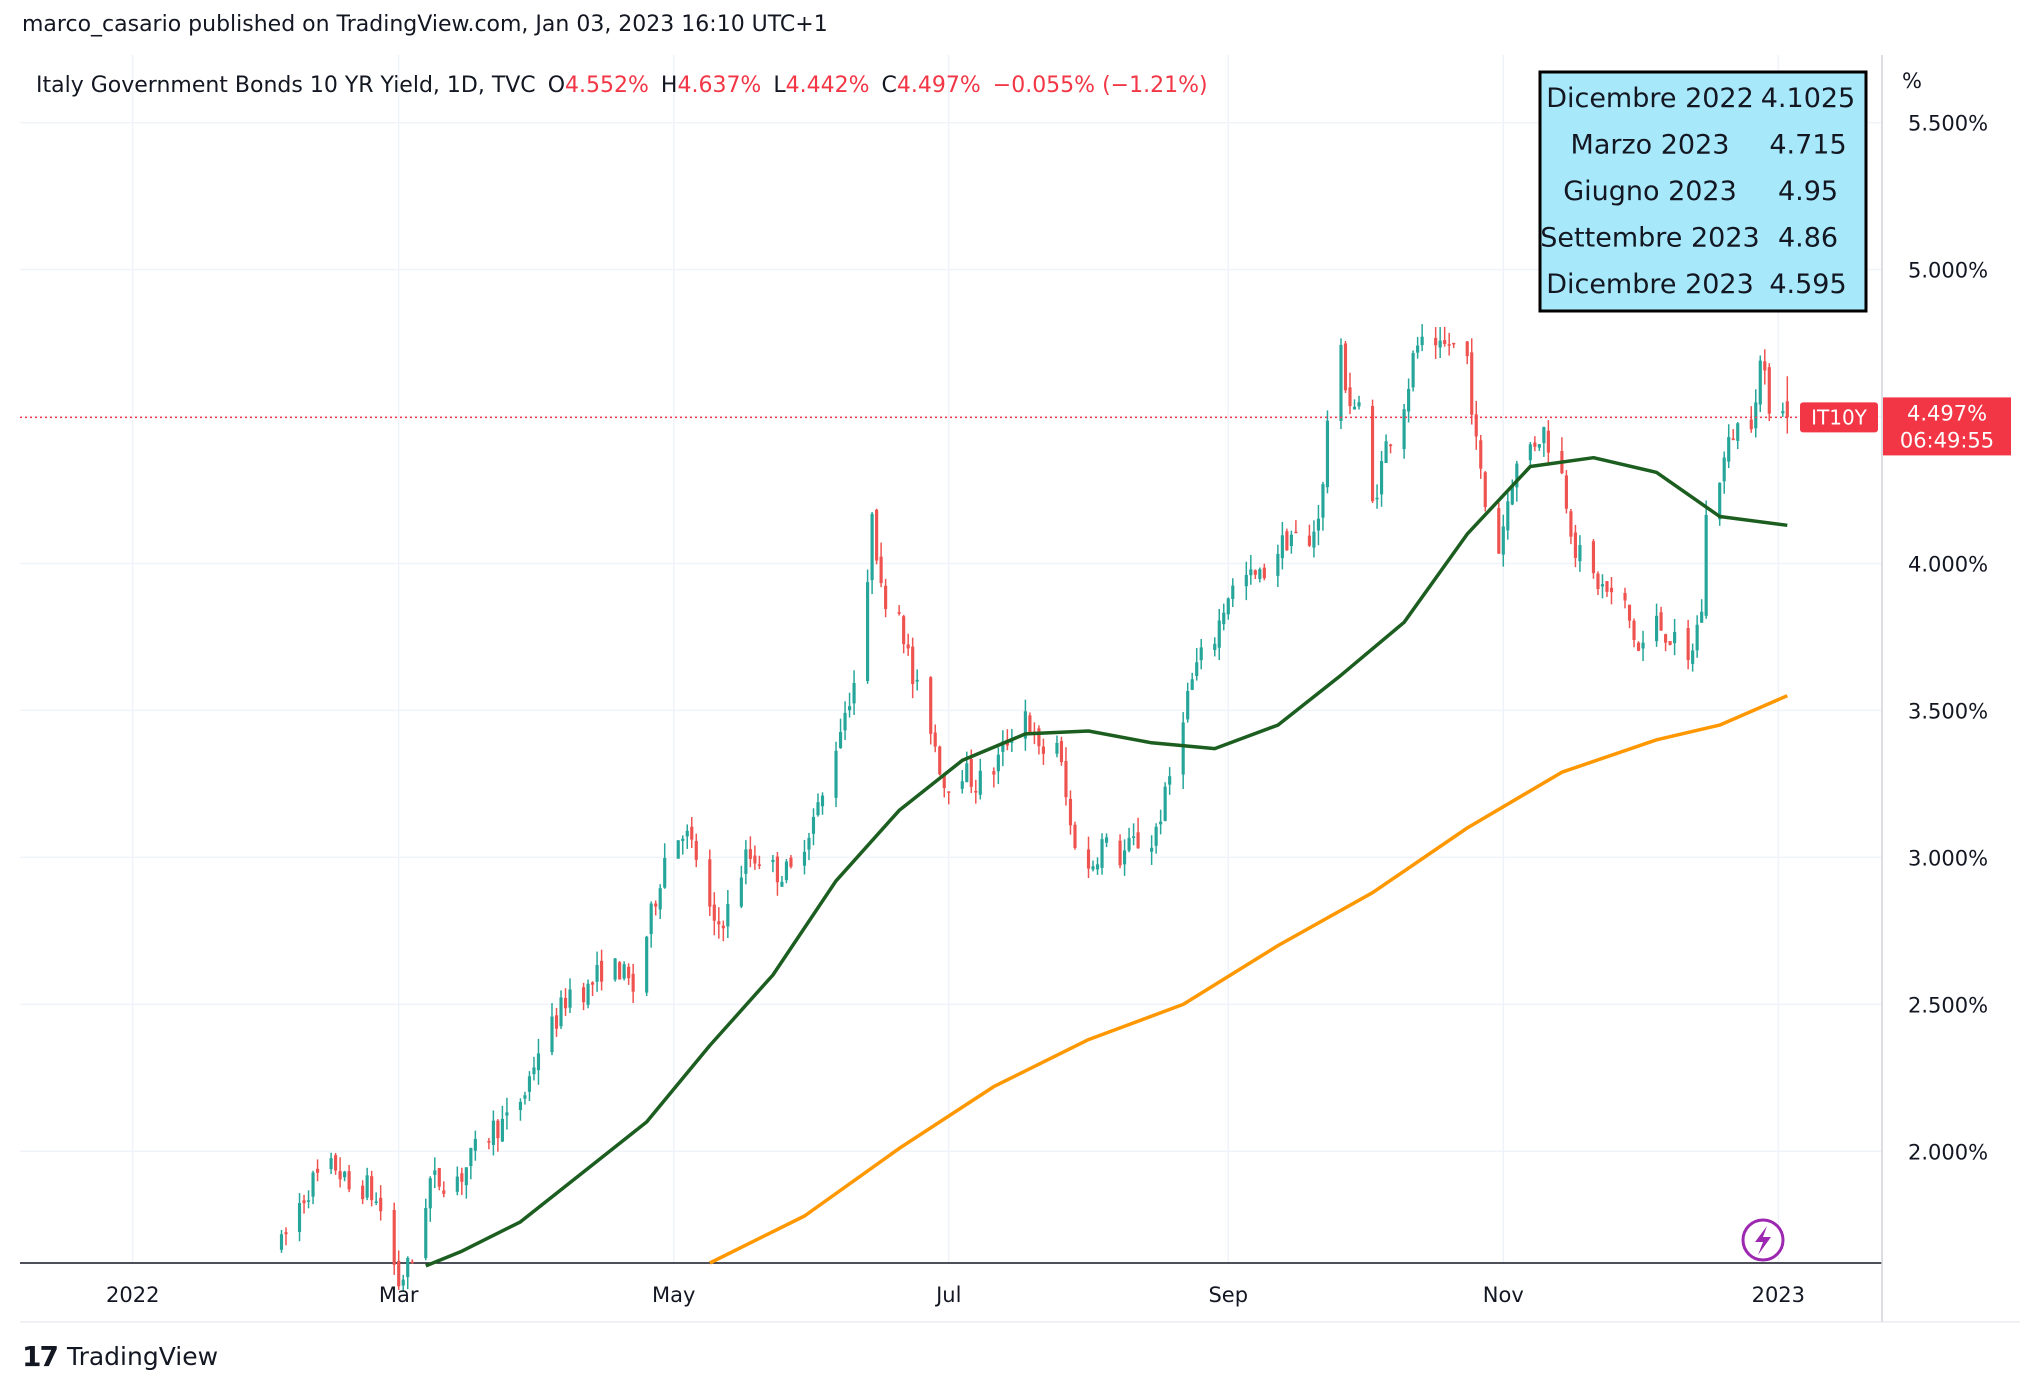 The width and height of the screenshot is (2038, 1390). Describe the element at coordinates (1807, 284) in the screenshot. I see `forecast-value: 4.595` at that location.